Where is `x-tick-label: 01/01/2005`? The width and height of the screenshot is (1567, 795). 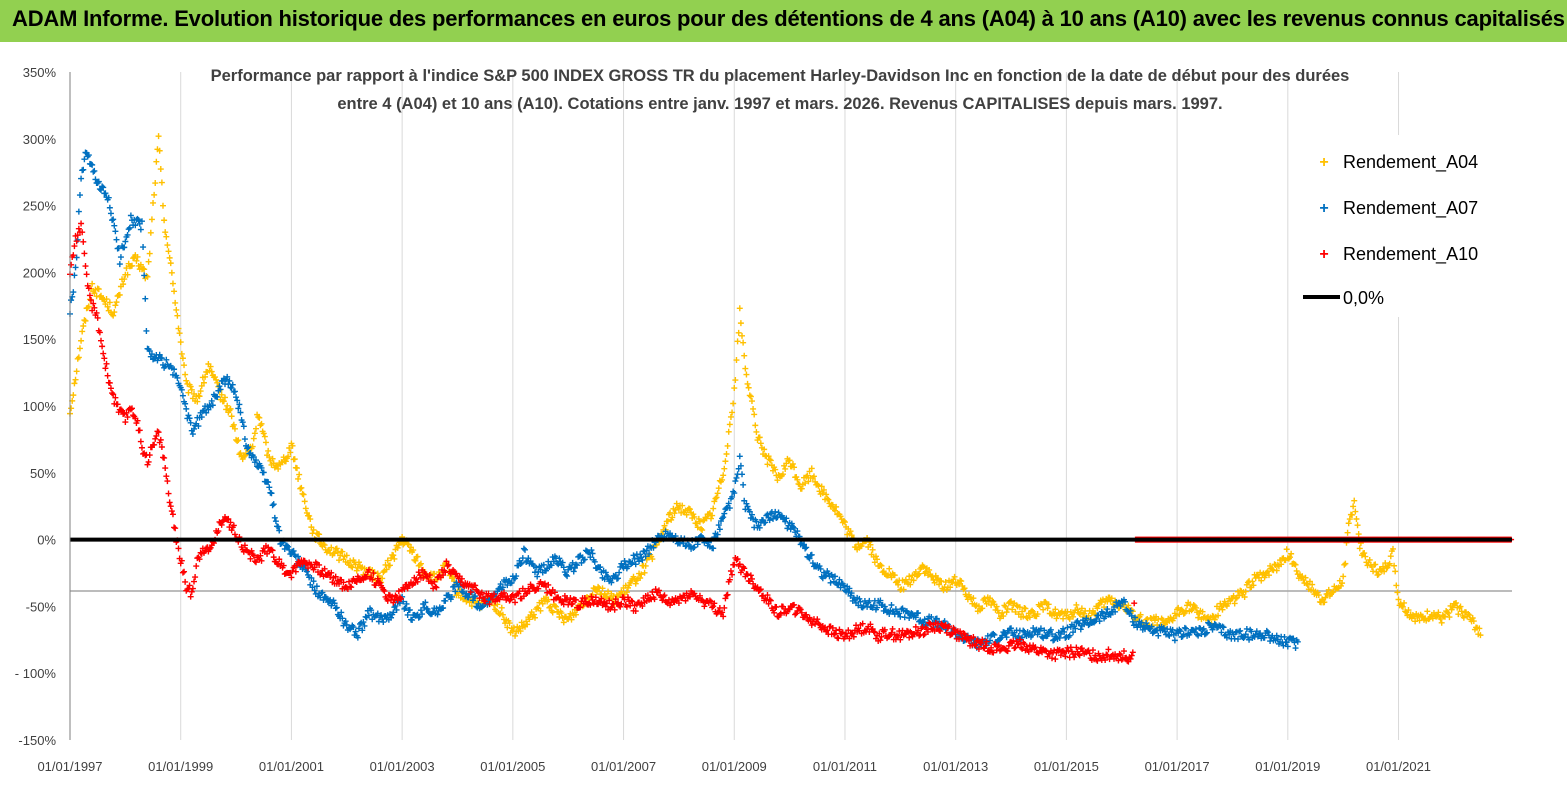 x-tick-label: 01/01/2005 is located at coordinates (512, 766).